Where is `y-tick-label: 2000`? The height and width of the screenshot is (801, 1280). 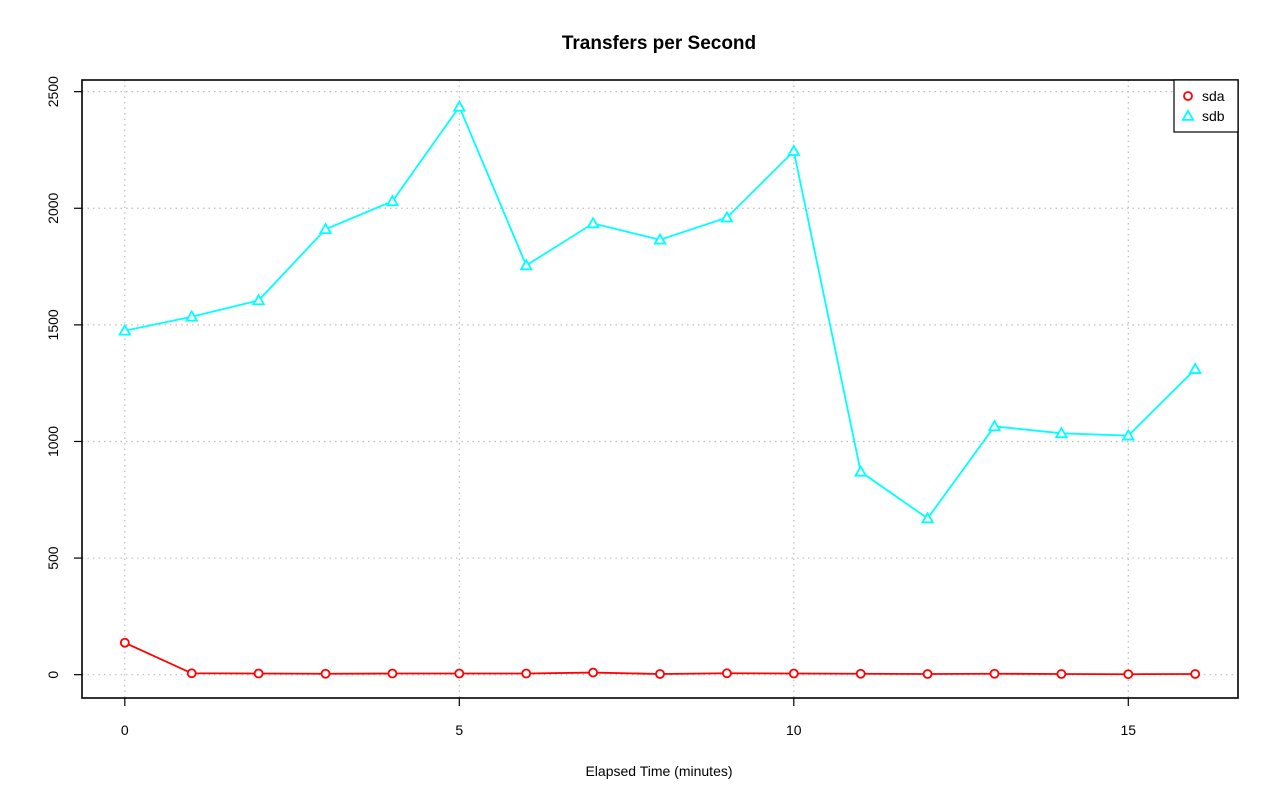 y-tick-label: 2000 is located at coordinates (53, 207).